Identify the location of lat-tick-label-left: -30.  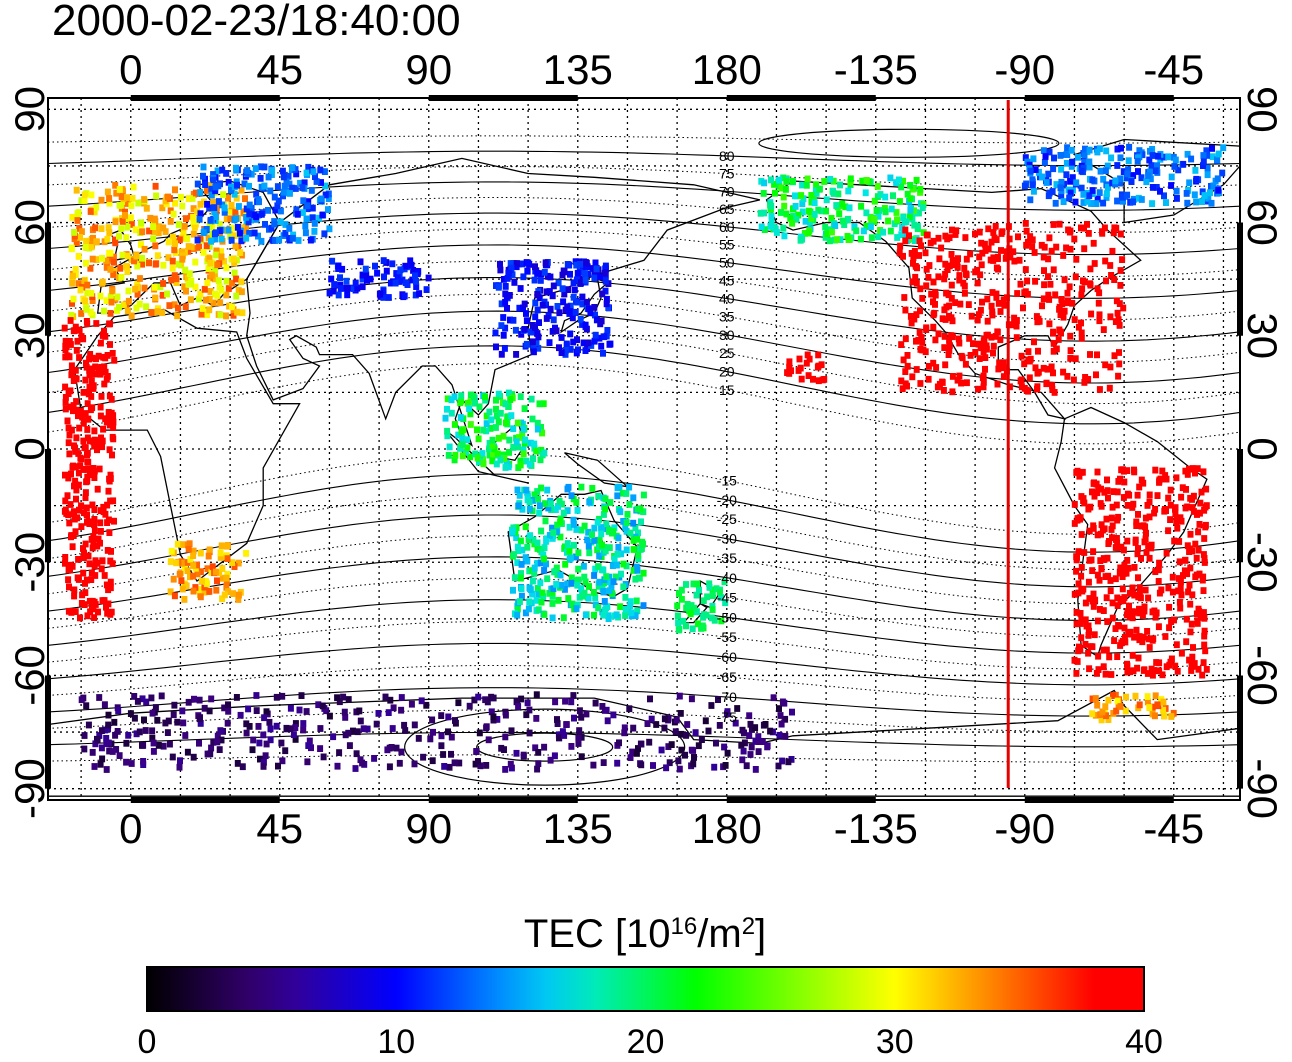
(29, 562).